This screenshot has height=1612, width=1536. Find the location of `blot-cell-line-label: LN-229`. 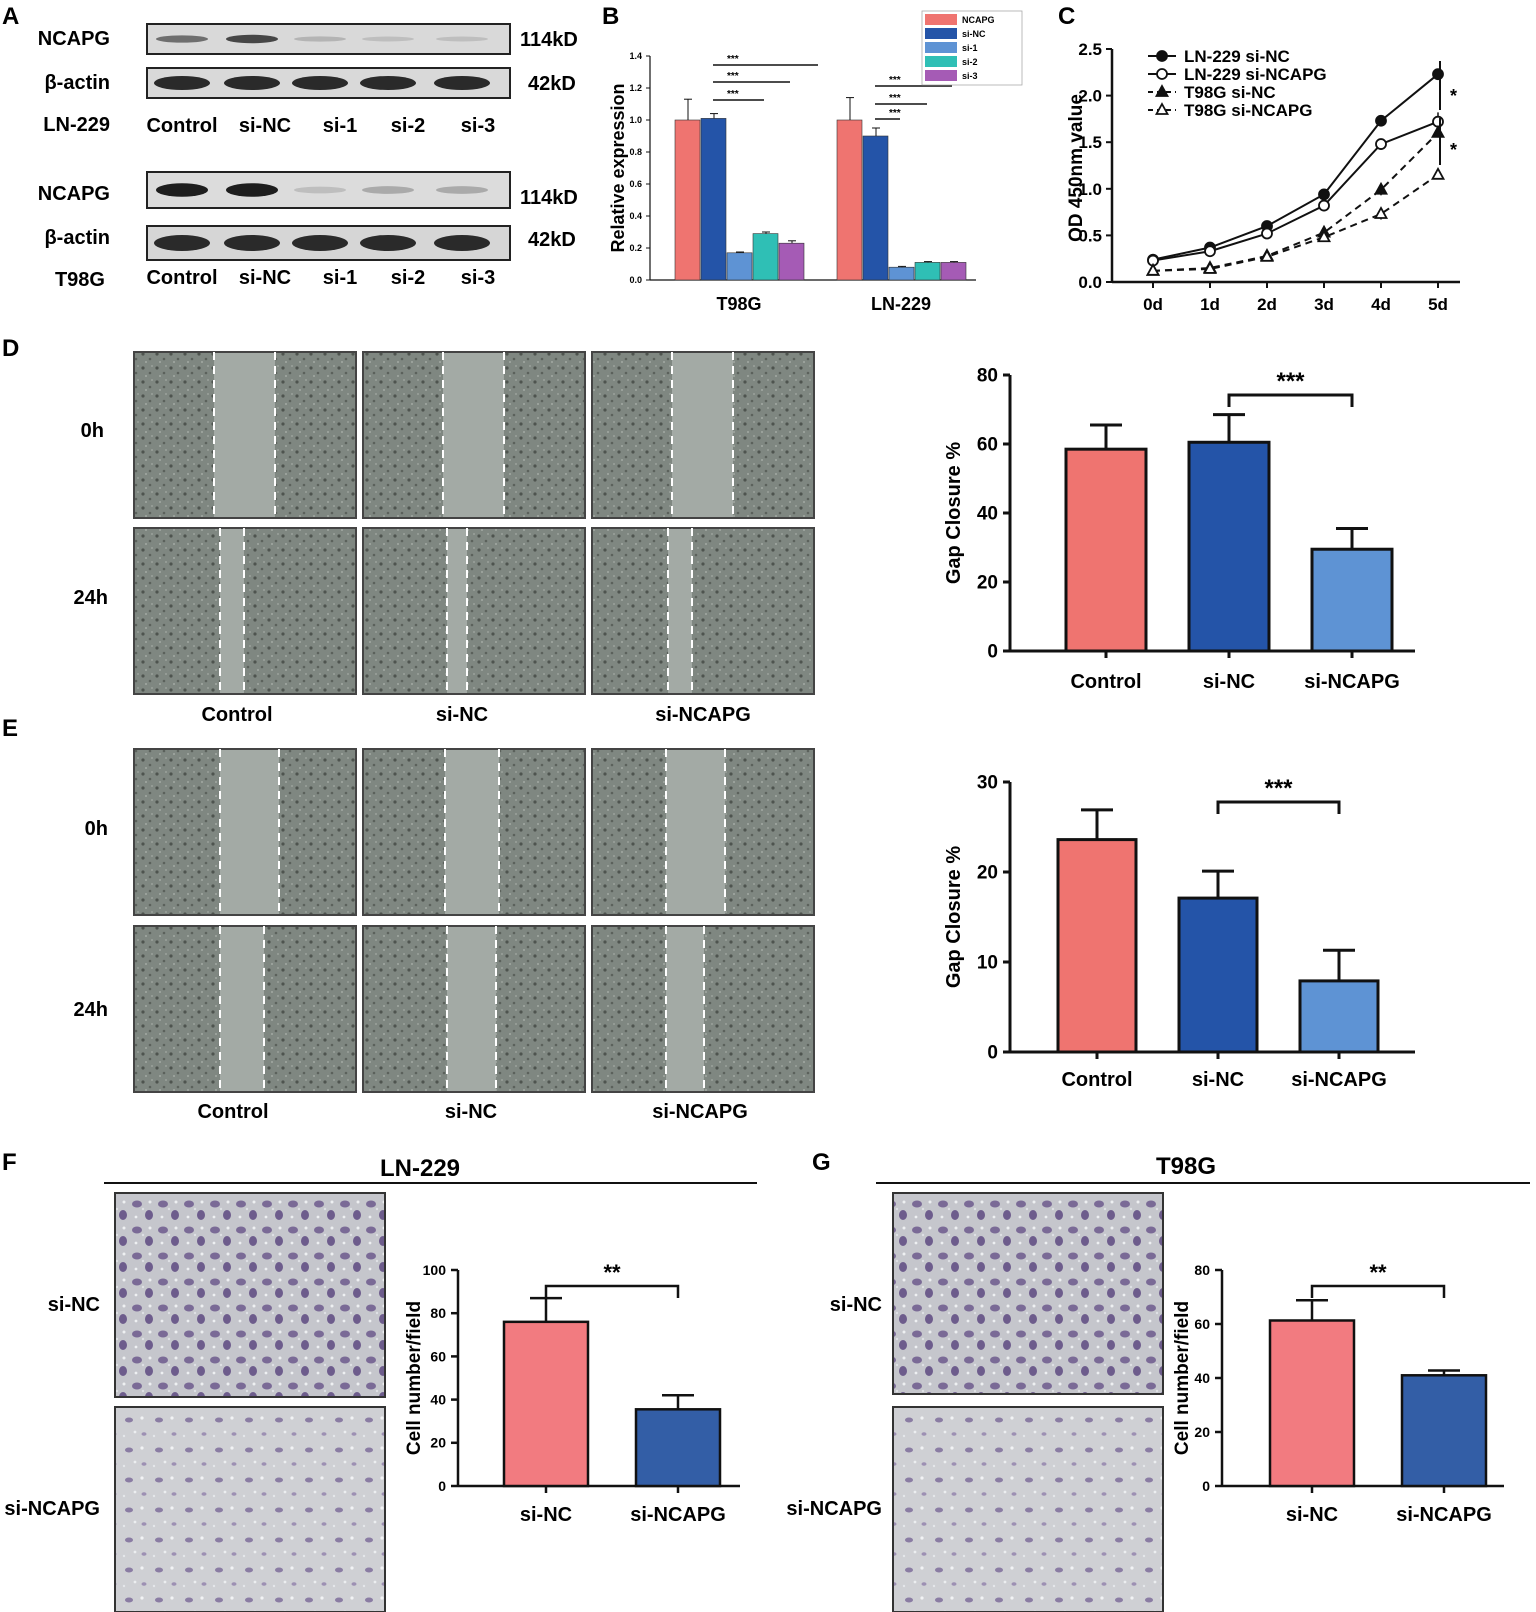

blot-cell-line-label: LN-229 is located at coordinates (76, 125).